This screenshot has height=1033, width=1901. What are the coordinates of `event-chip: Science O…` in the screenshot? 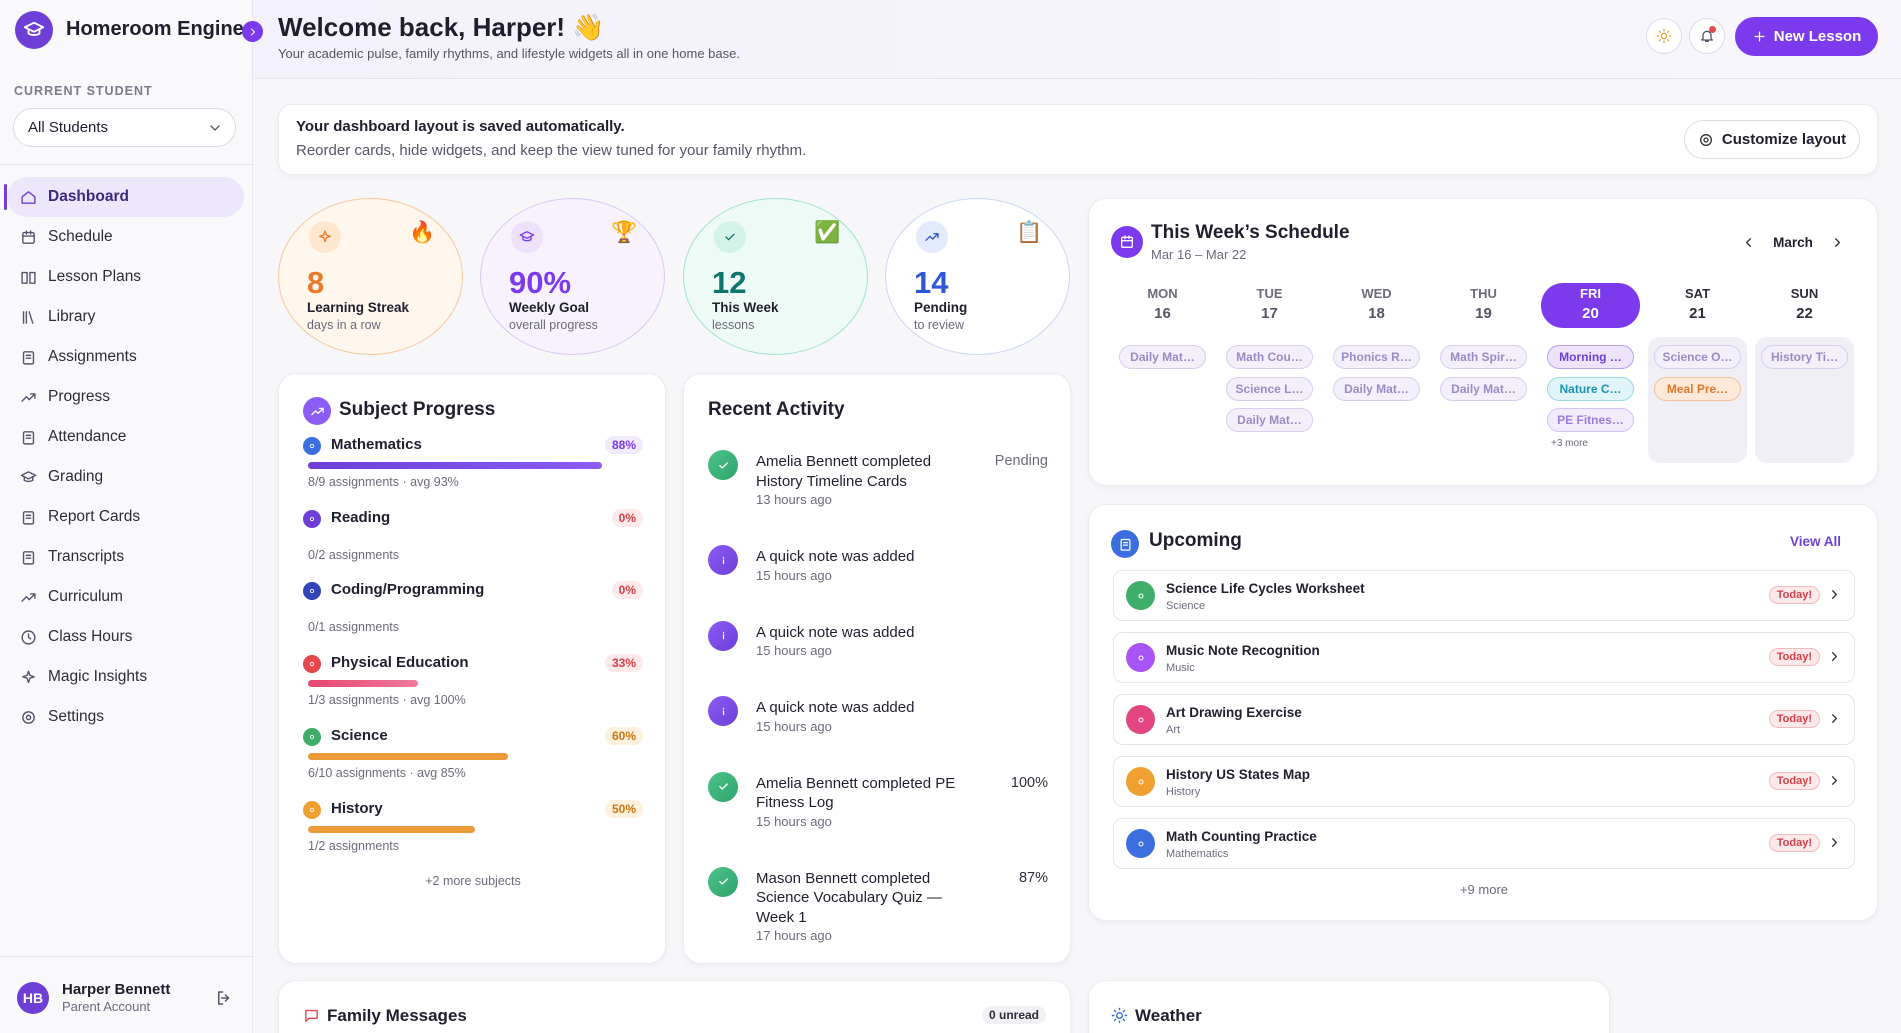 It's located at (1697, 357).